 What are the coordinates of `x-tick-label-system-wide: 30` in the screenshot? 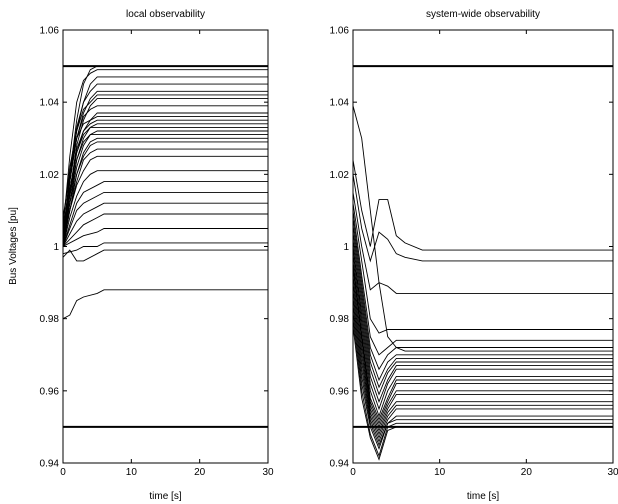 It's located at (612, 472).